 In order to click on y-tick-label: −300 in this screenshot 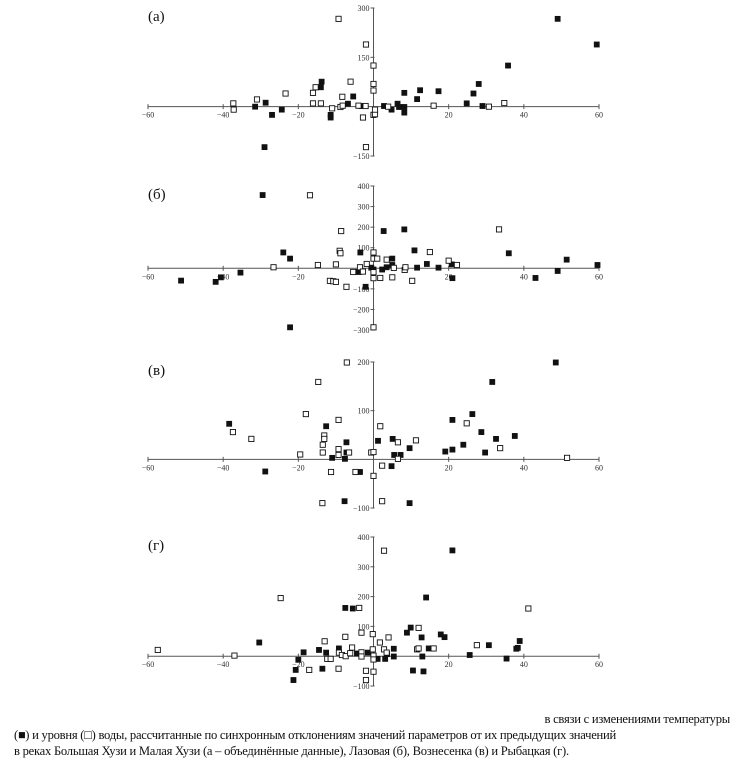, I will do `click(361, 330)`.